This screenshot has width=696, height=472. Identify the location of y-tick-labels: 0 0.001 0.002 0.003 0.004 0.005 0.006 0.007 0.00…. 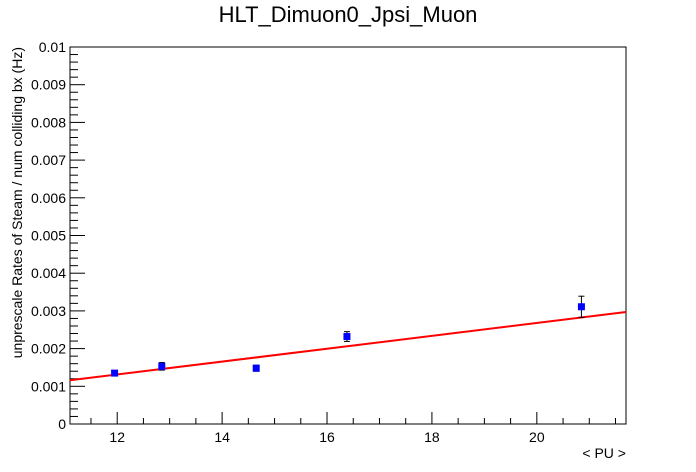
(48, 235).